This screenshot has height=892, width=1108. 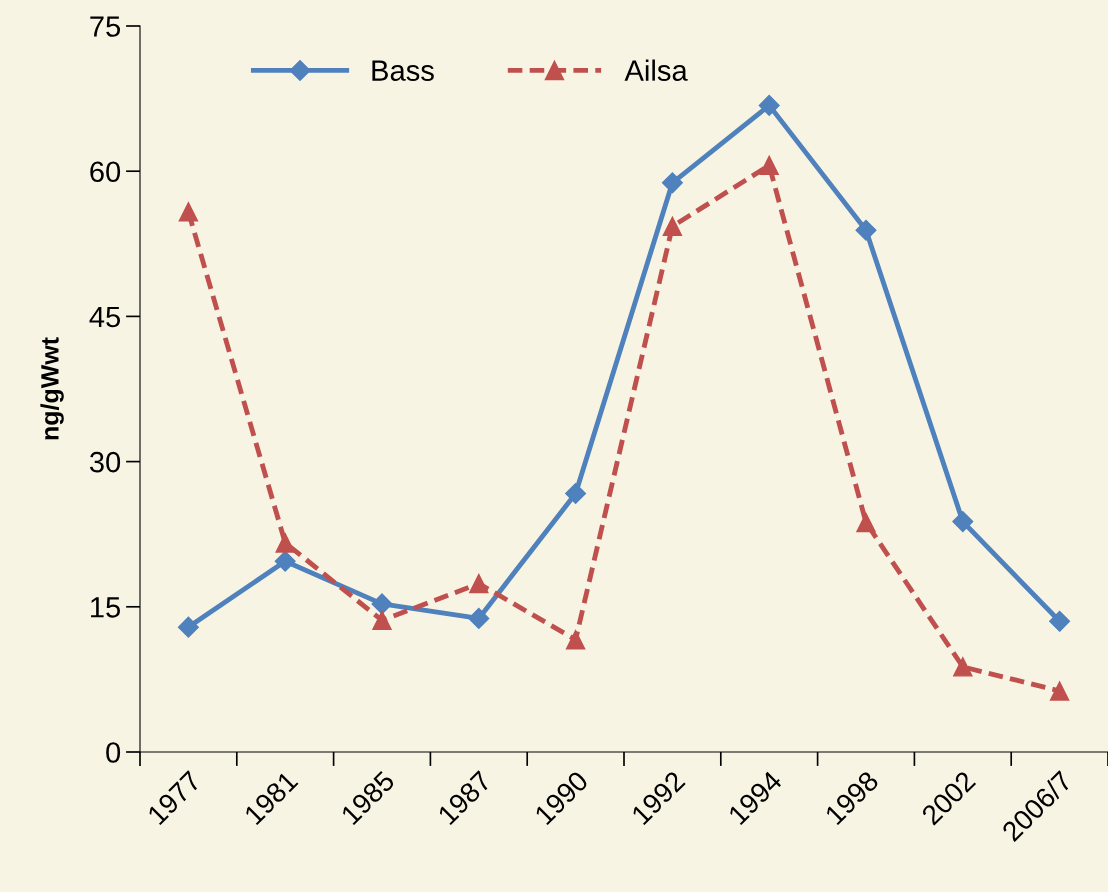 I want to click on y-tick-label: 75, so click(x=105, y=26).